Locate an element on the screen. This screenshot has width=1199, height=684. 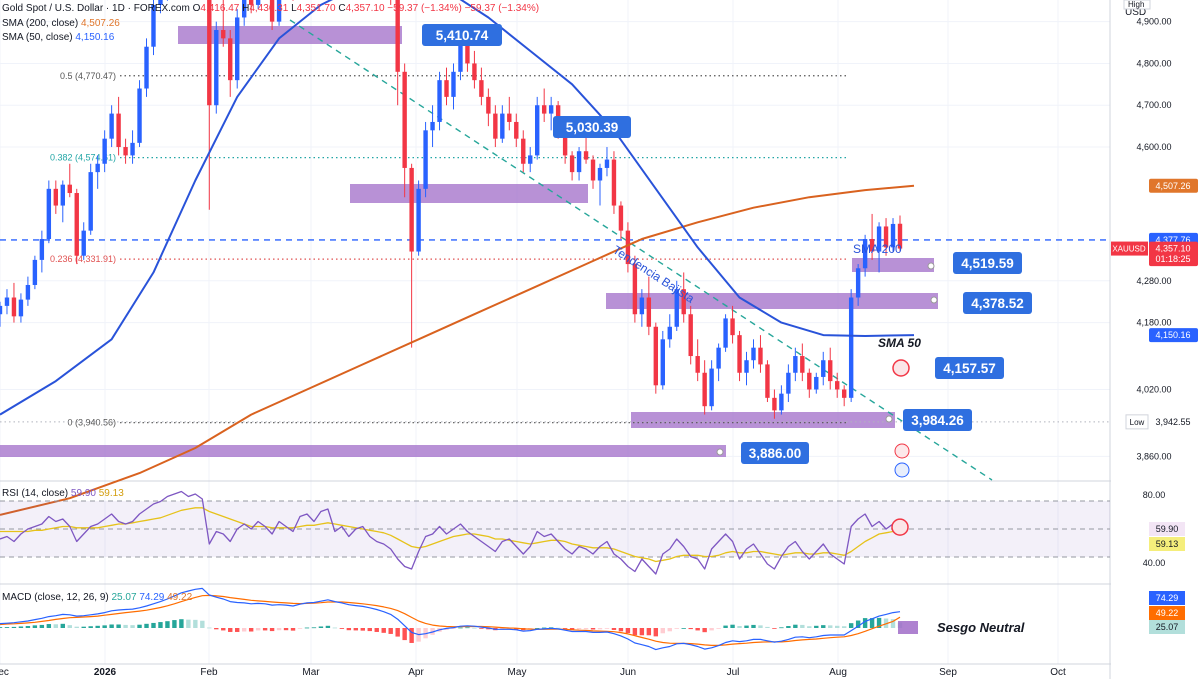
macd-tag: 74.29 is located at coordinates (1167, 598).